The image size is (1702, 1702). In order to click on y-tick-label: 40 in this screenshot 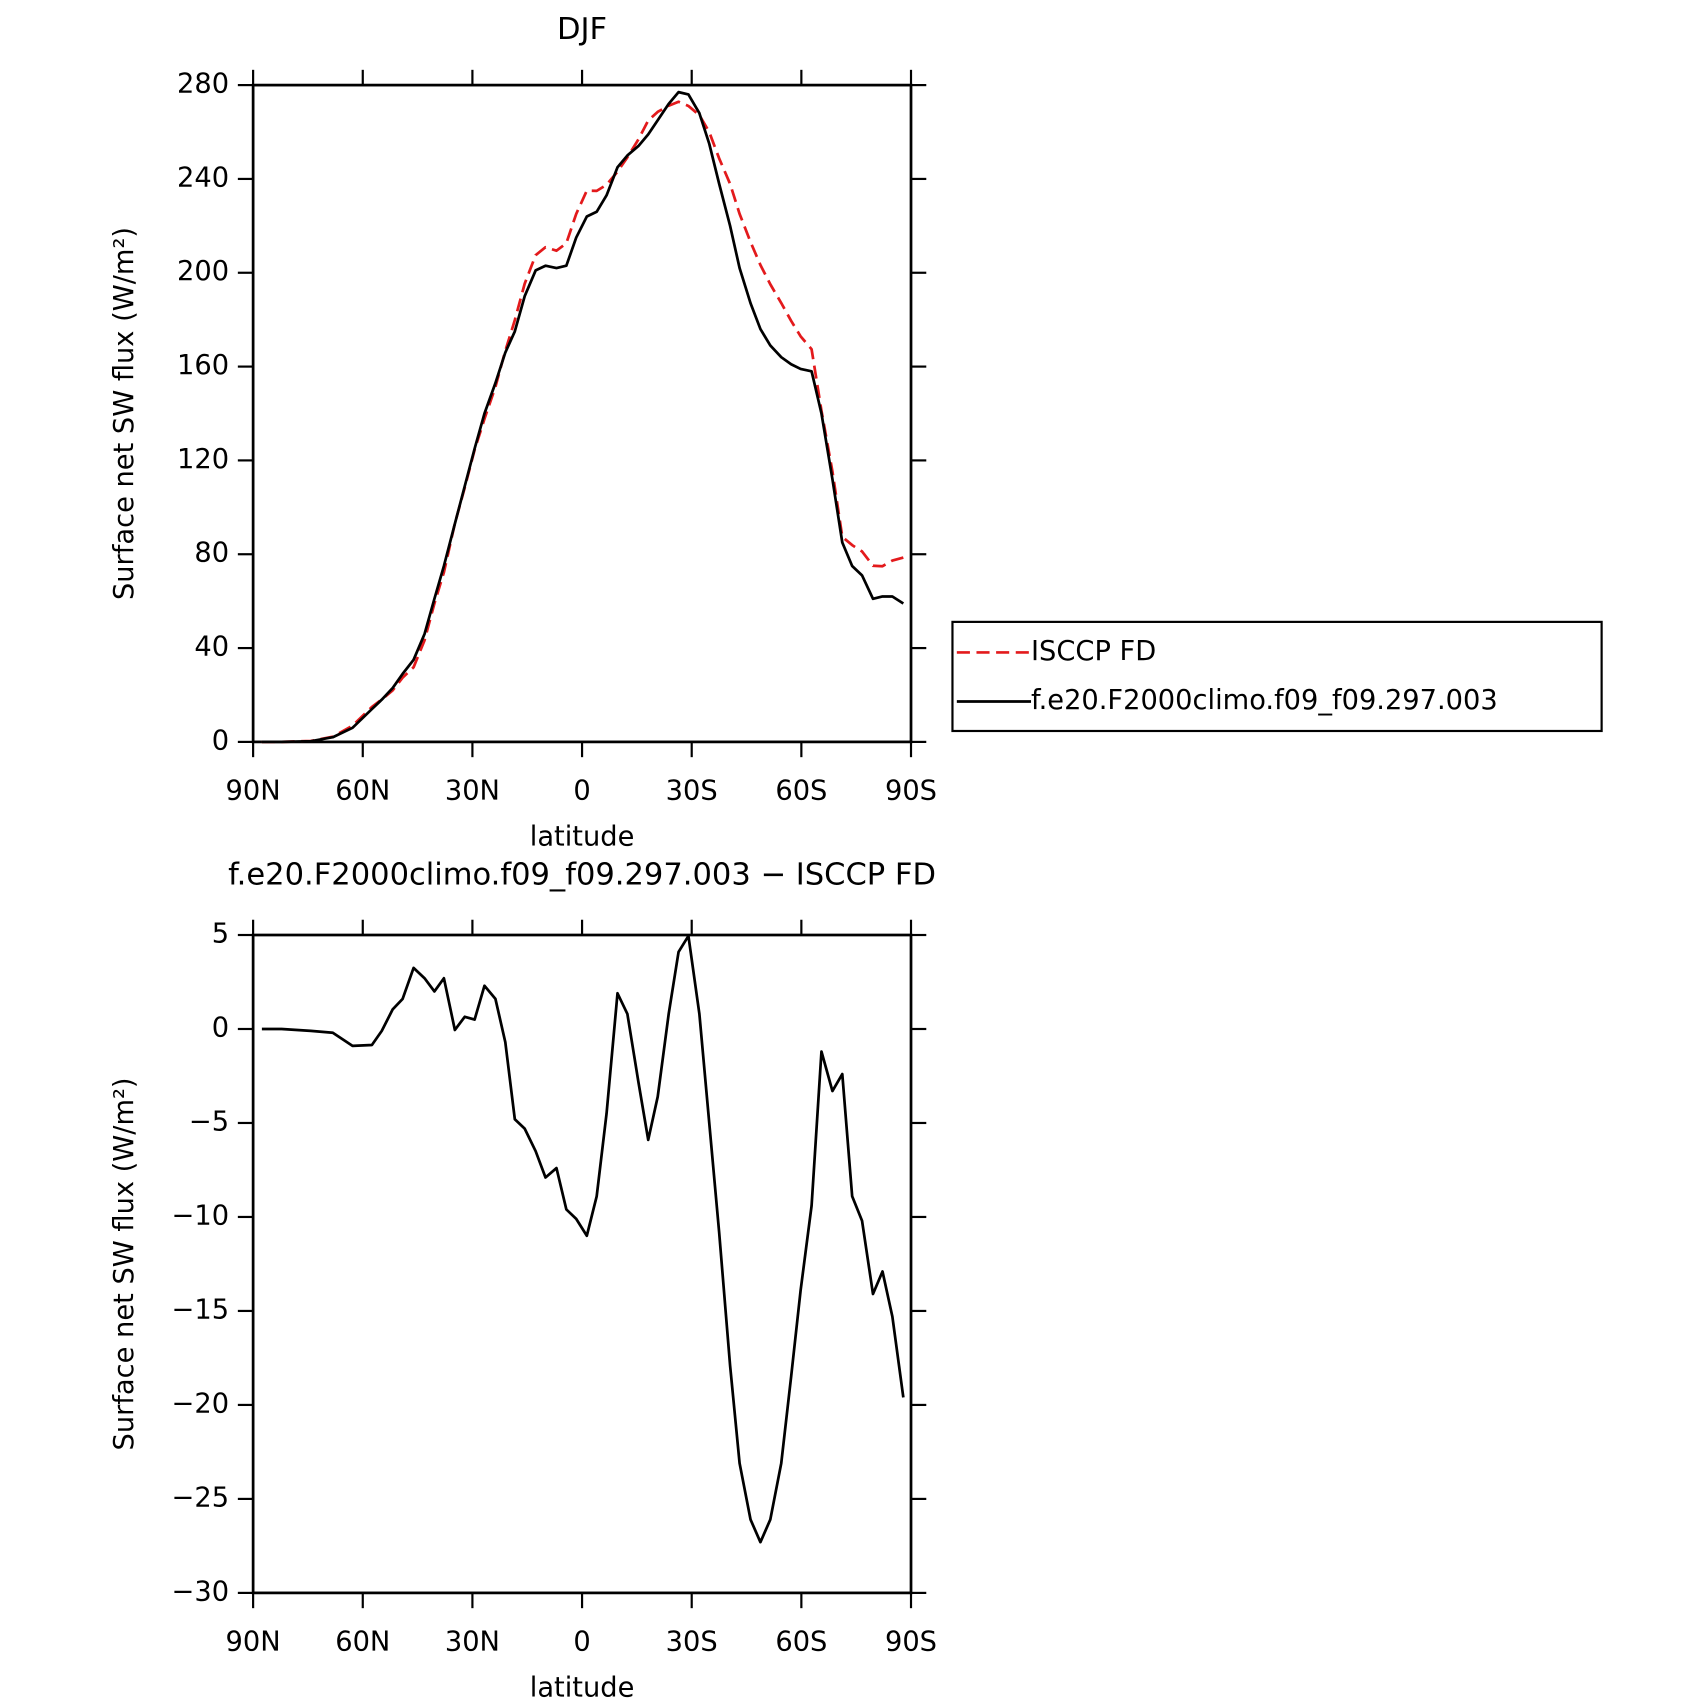, I will do `click(211, 647)`.